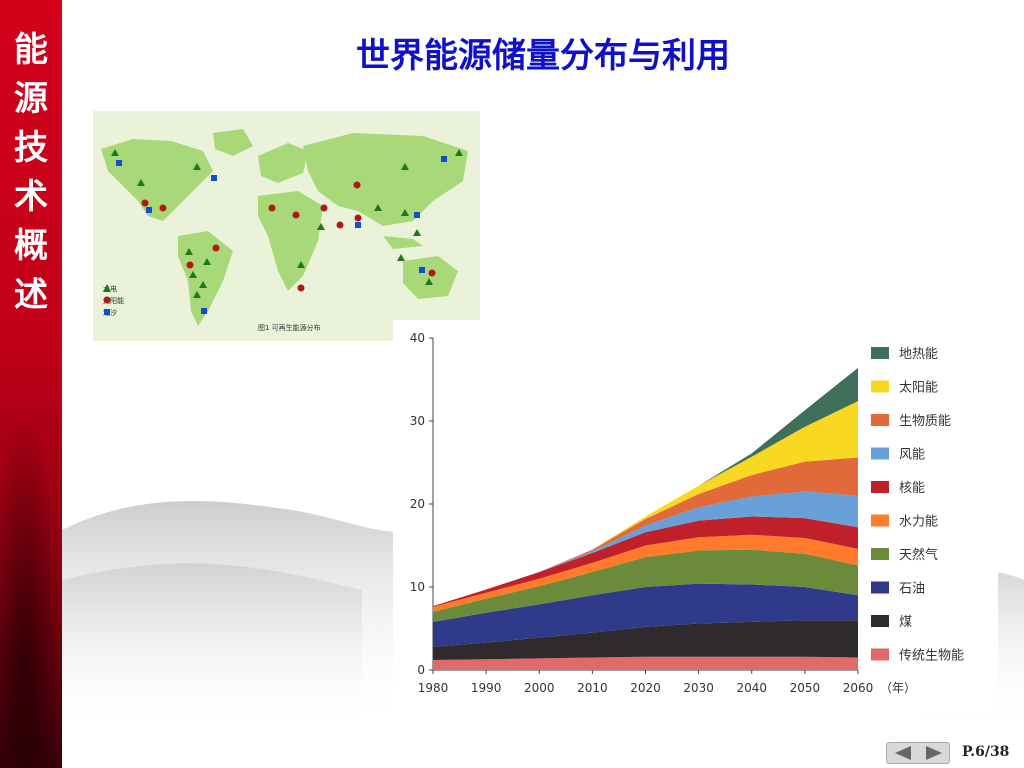 The height and width of the screenshot is (768, 1024). Describe the element at coordinates (421, 670) in the screenshot. I see `y-tick-label: 0` at that location.